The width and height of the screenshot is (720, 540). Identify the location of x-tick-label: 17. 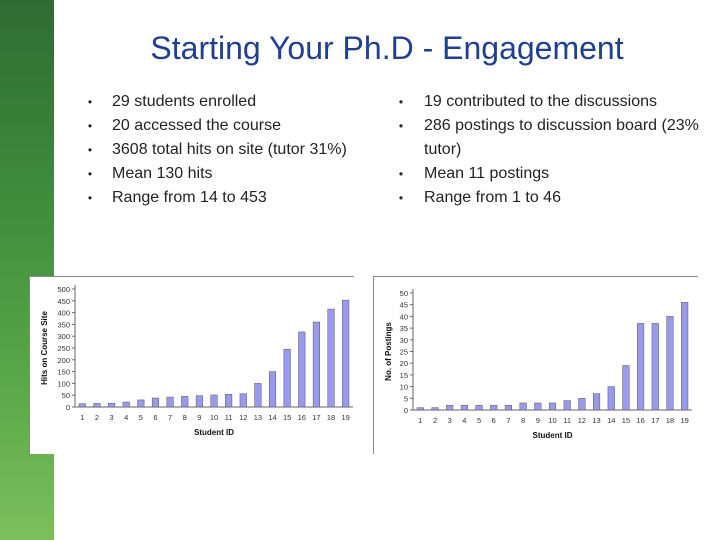
(316, 417).